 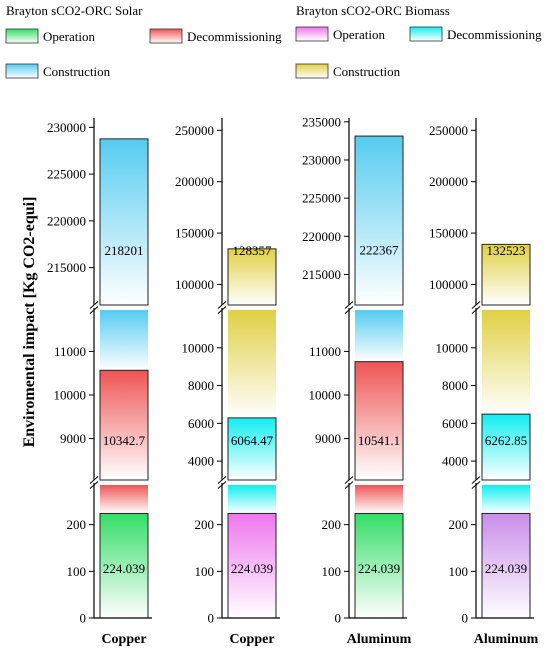 What do you see at coordinates (379, 440) in the screenshot?
I see `bar-value-label: 10541.1` at bounding box center [379, 440].